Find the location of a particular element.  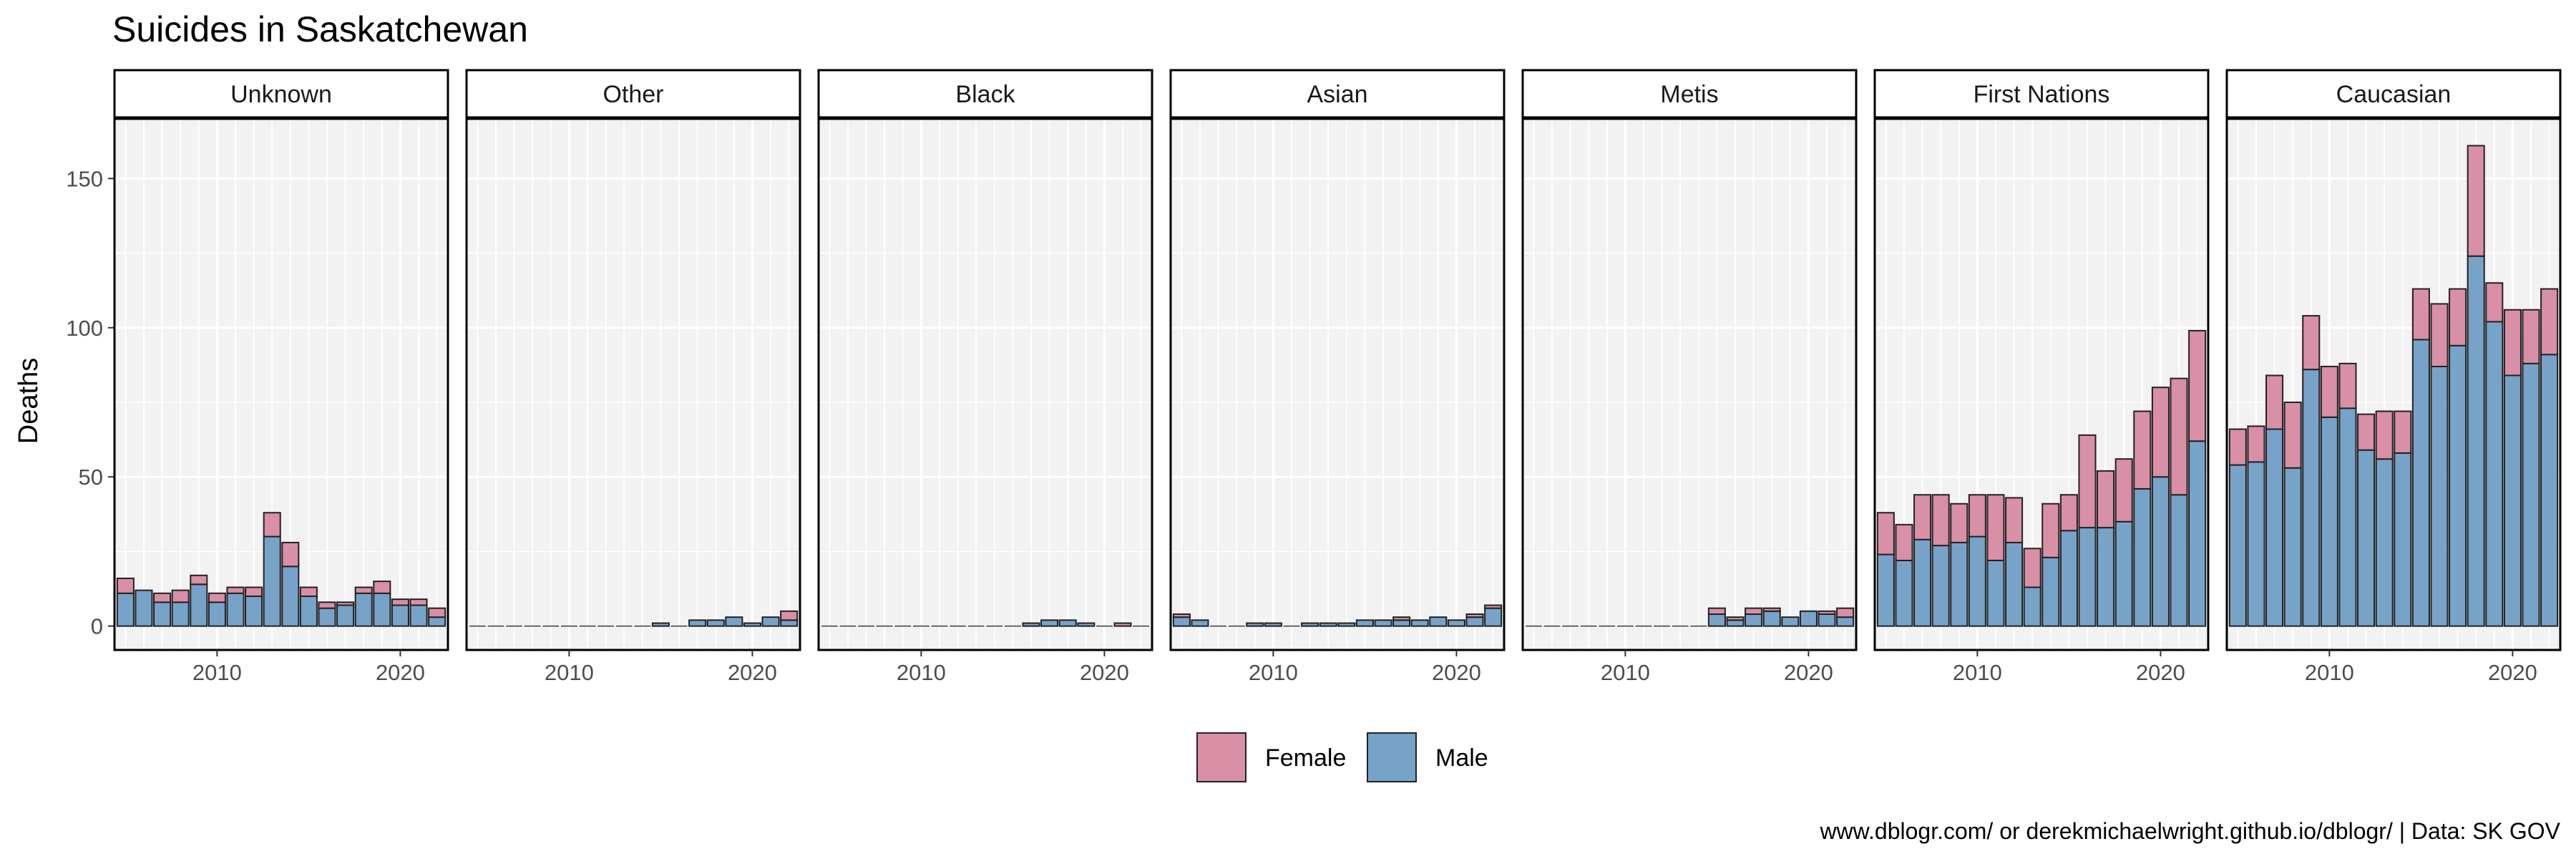

facet-strip-label: Metis is located at coordinates (1689, 94).